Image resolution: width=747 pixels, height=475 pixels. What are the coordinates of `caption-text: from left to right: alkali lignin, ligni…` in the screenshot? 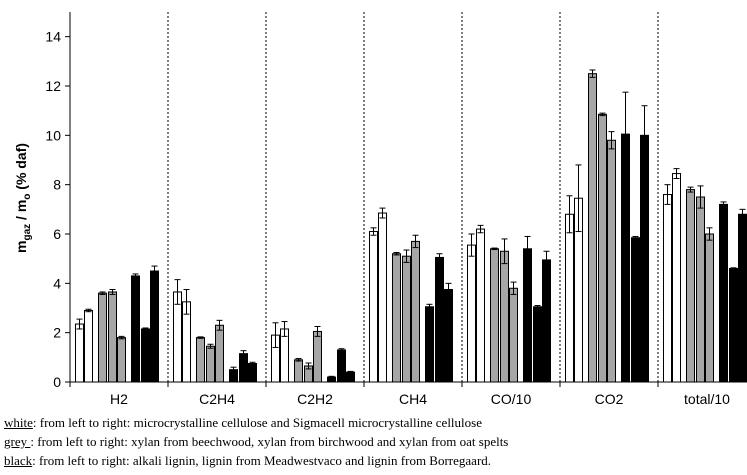 It's located at (265, 460).